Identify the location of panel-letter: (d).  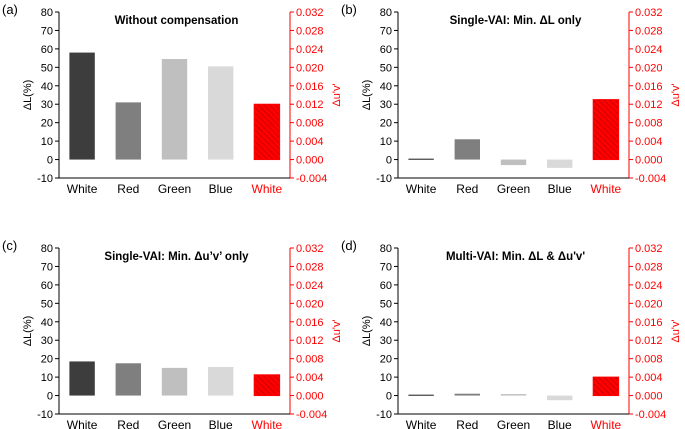
(349, 245).